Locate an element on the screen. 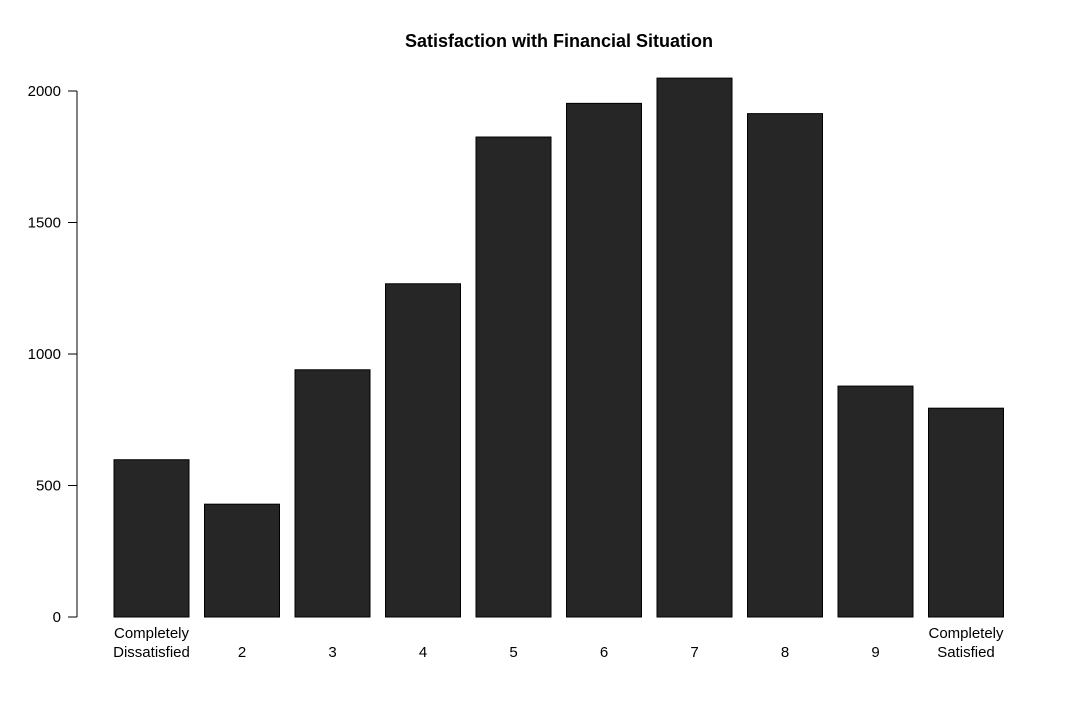  x-tick-label: Completely Satisfied is located at coordinates (966, 643).